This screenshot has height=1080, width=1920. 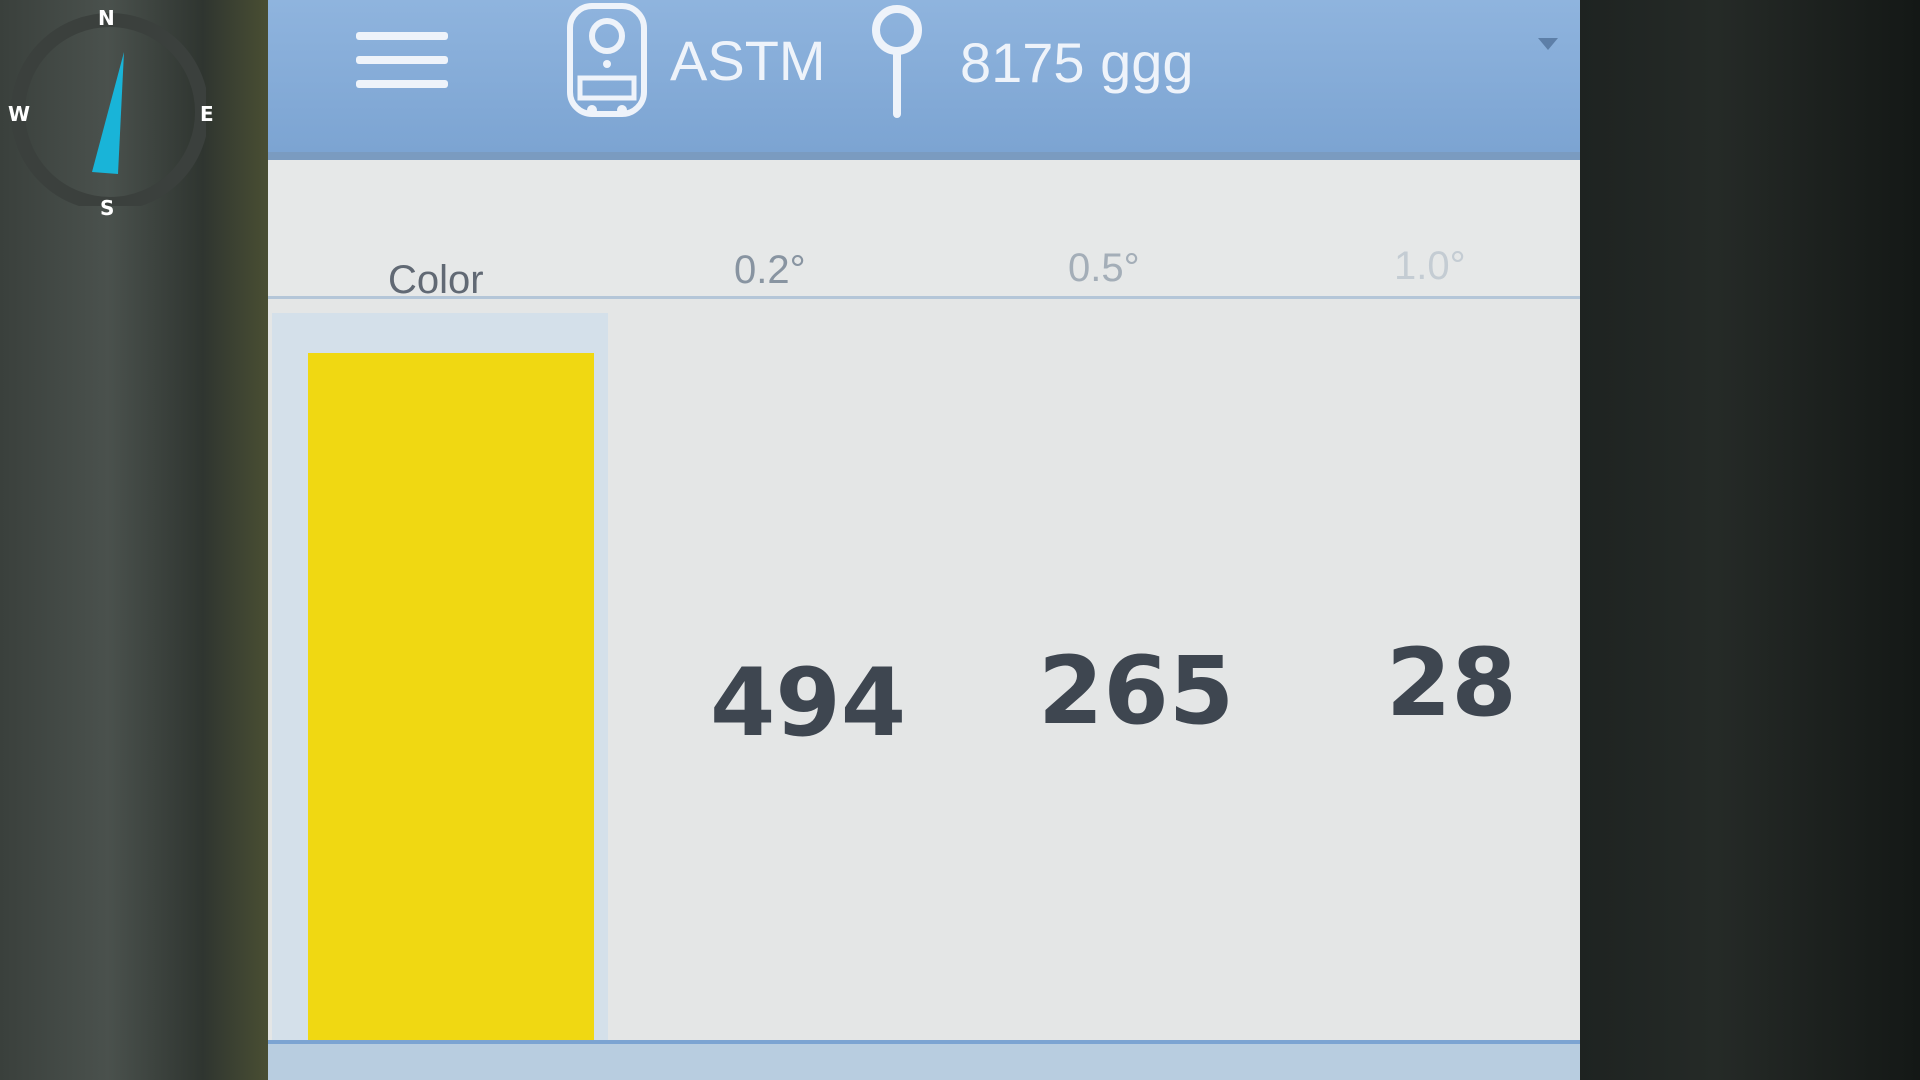 What do you see at coordinates (924, 1060) in the screenshot?
I see `bottom-bar` at bounding box center [924, 1060].